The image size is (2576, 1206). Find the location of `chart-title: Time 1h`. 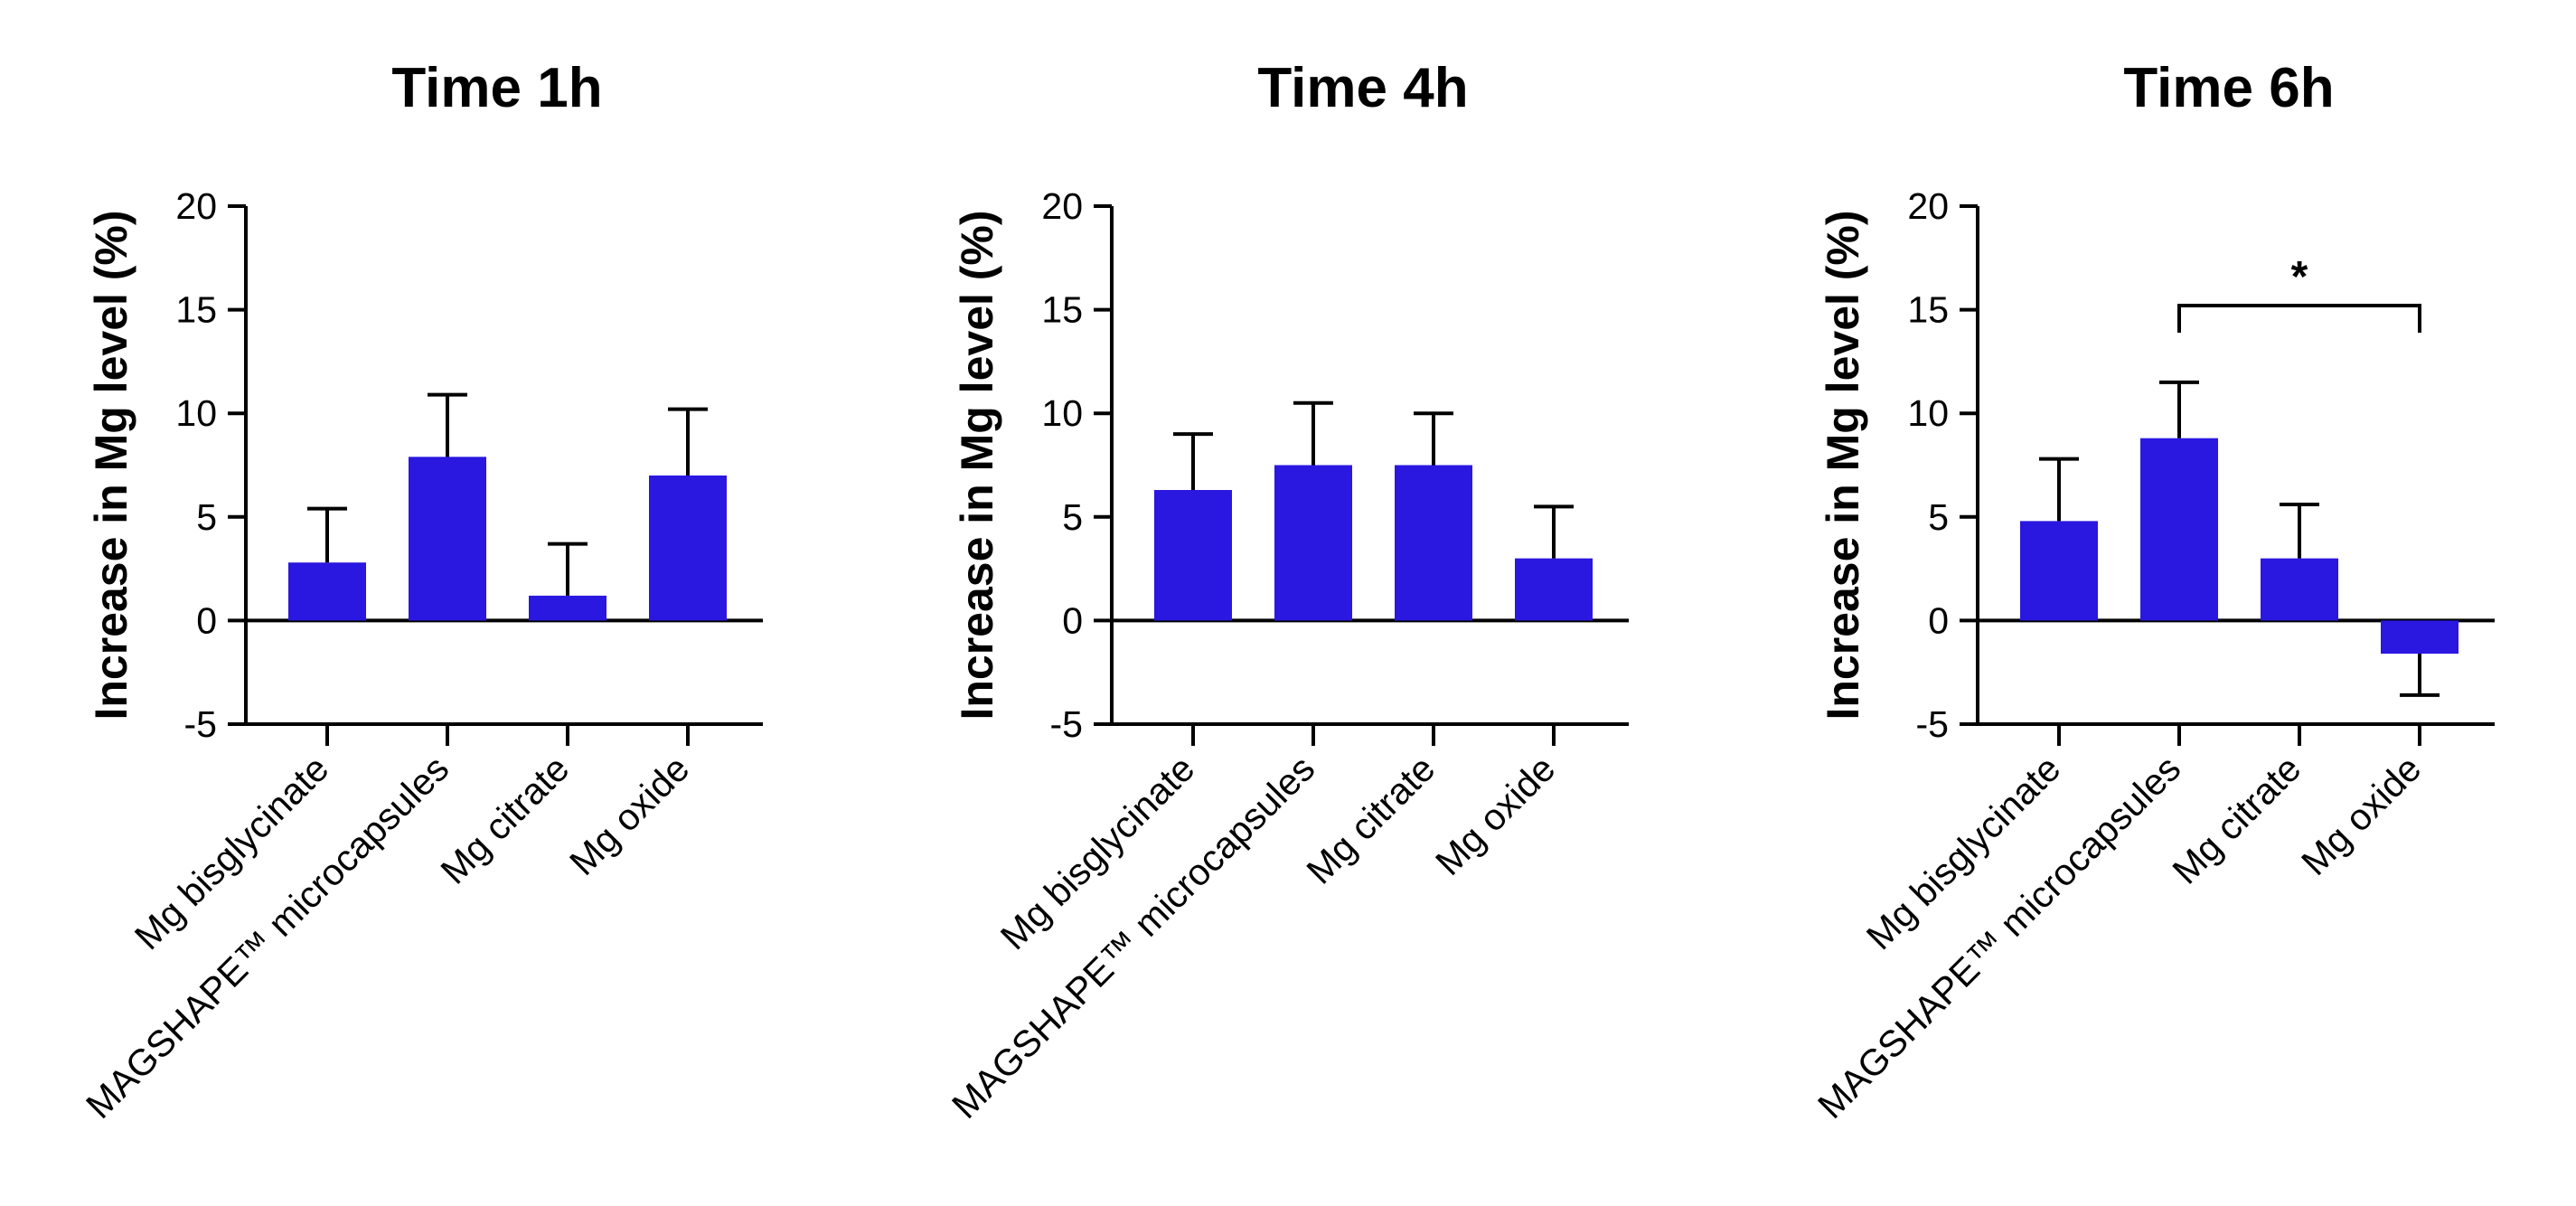

chart-title: Time 1h is located at coordinates (497, 88).